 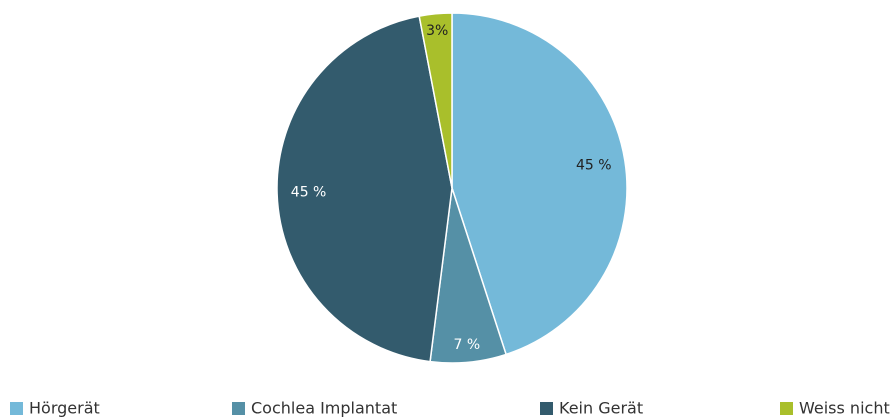 What do you see at coordinates (435, 100) in the screenshot?
I see `pie-slice` at bounding box center [435, 100].